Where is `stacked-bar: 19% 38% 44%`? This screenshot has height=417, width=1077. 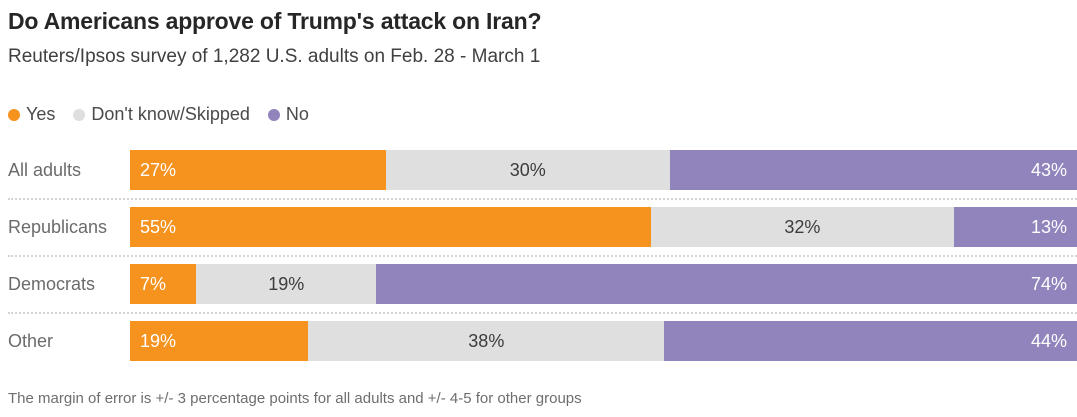
stacked-bar: 19% 38% 44% is located at coordinates (603, 341).